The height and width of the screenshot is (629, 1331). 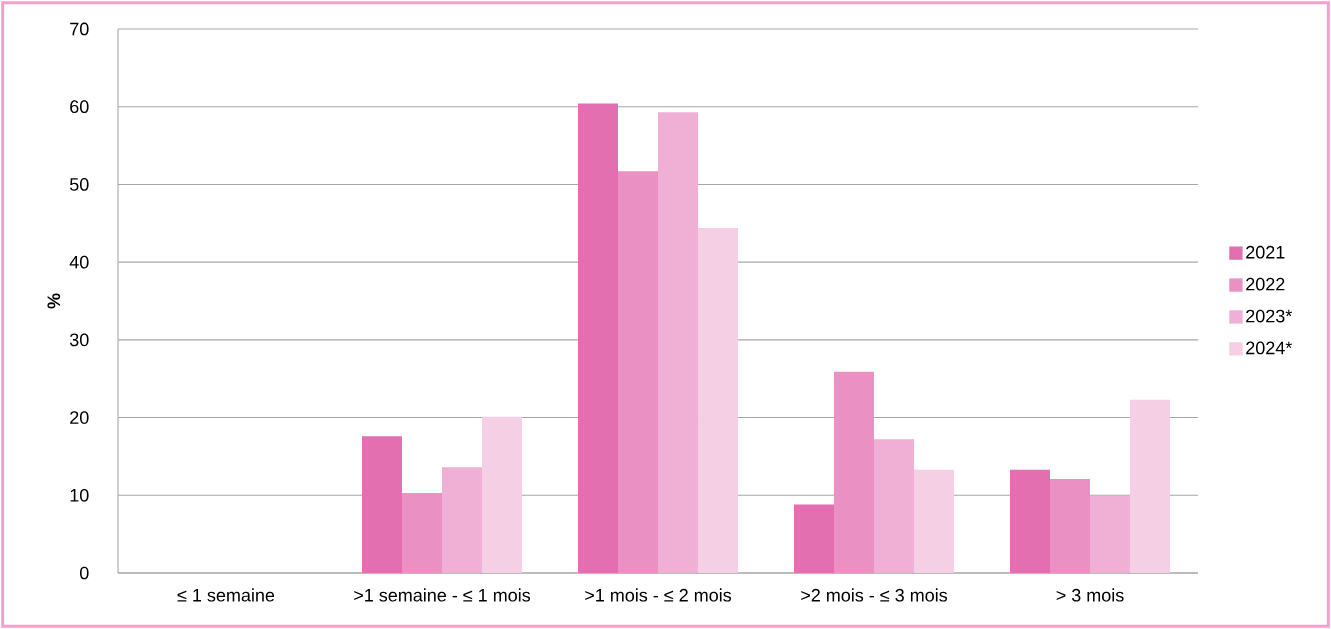 I want to click on y-tick-label: 30, so click(x=79, y=340).